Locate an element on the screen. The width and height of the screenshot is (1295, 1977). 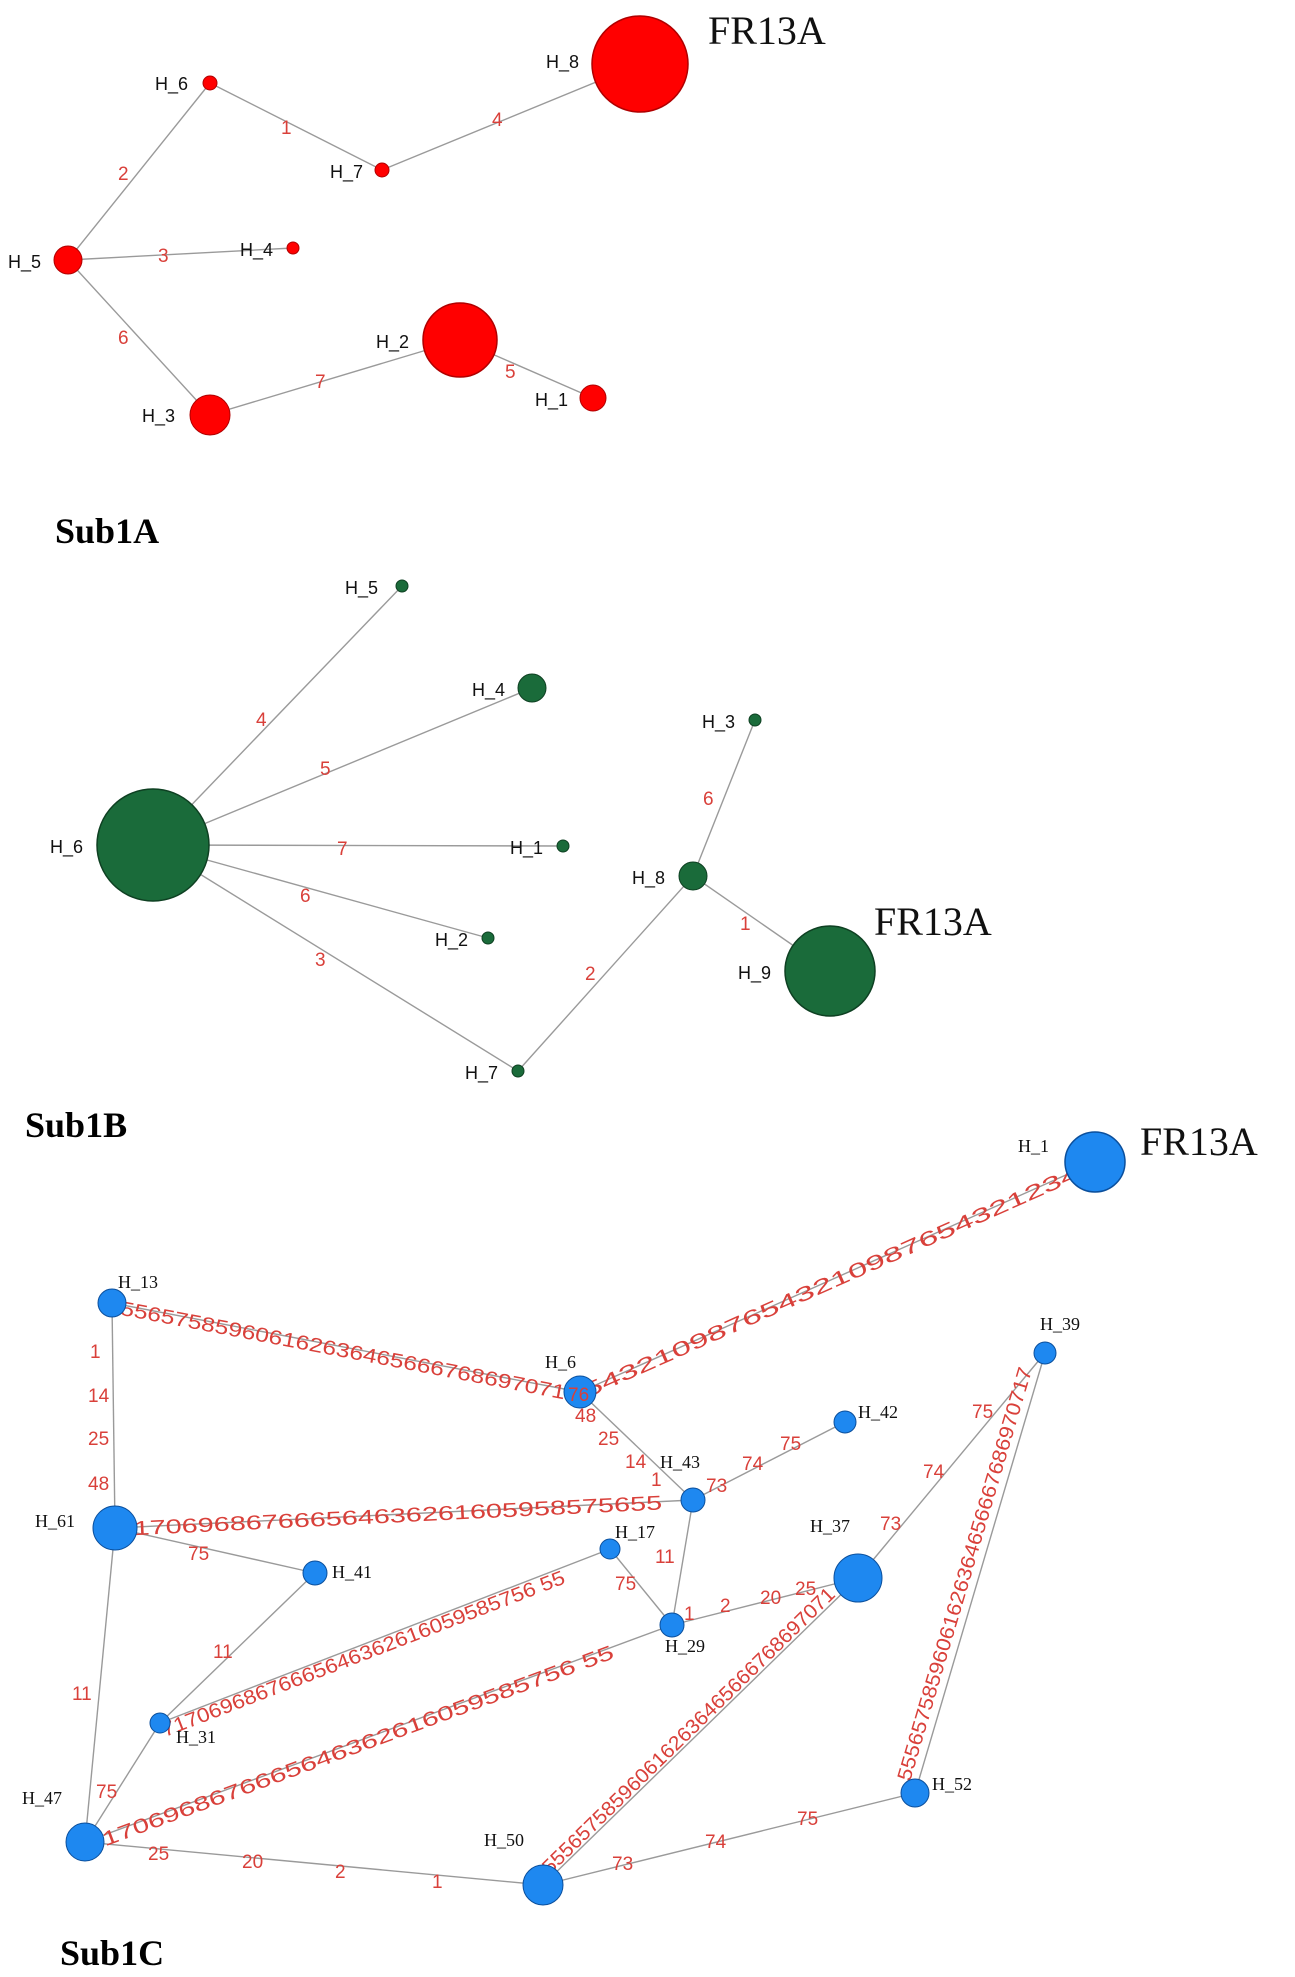
edge-chain-h50-h37: 5556575859606162636465666768697071 is located at coordinates (689, 1730).